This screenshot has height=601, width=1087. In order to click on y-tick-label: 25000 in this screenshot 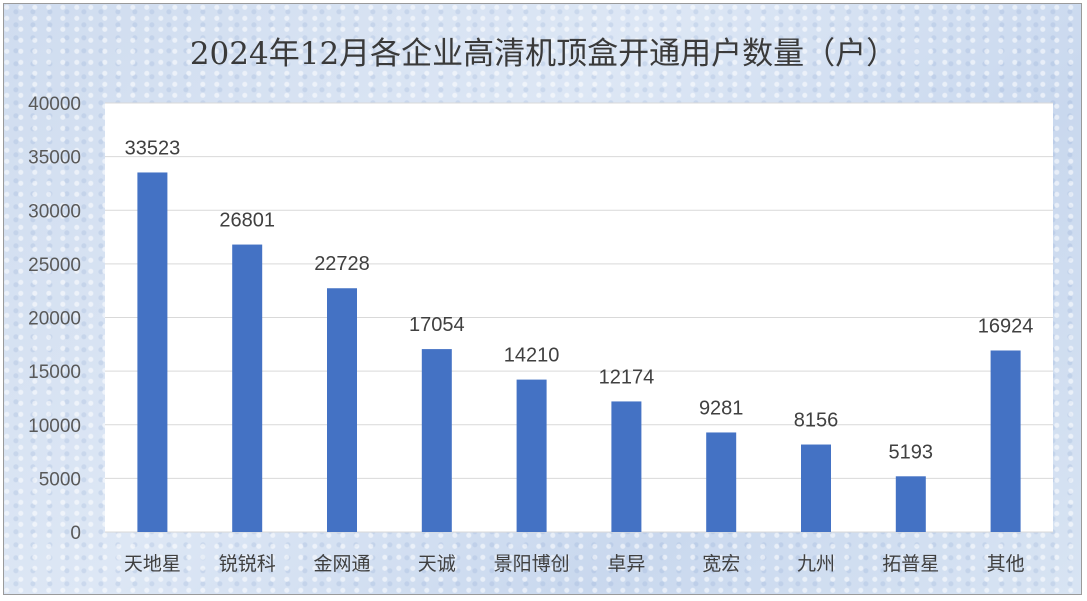, I will do `click(54, 265)`.